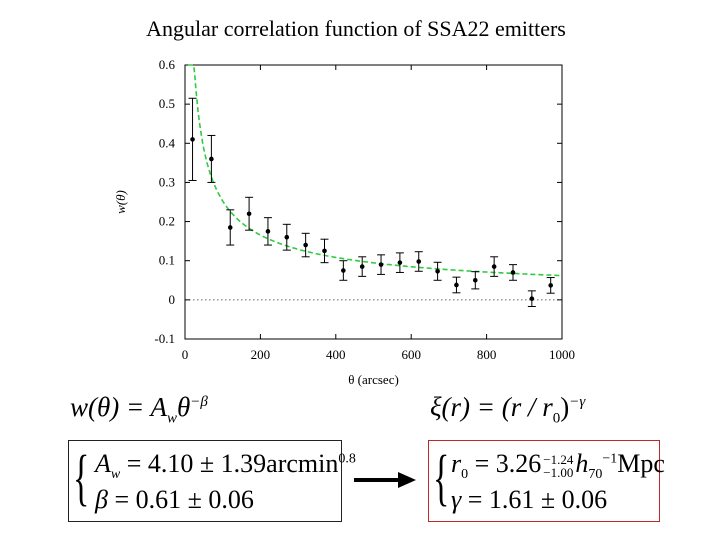  Describe the element at coordinates (115, 475) in the screenshot. I see `aw-sub: w` at that location.